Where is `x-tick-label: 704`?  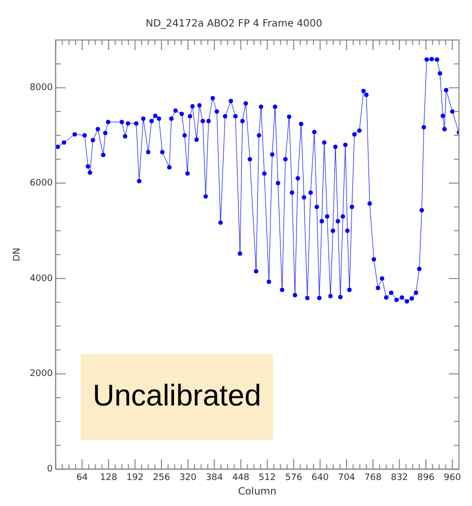
x-tick-label: 704 is located at coordinates (347, 477).